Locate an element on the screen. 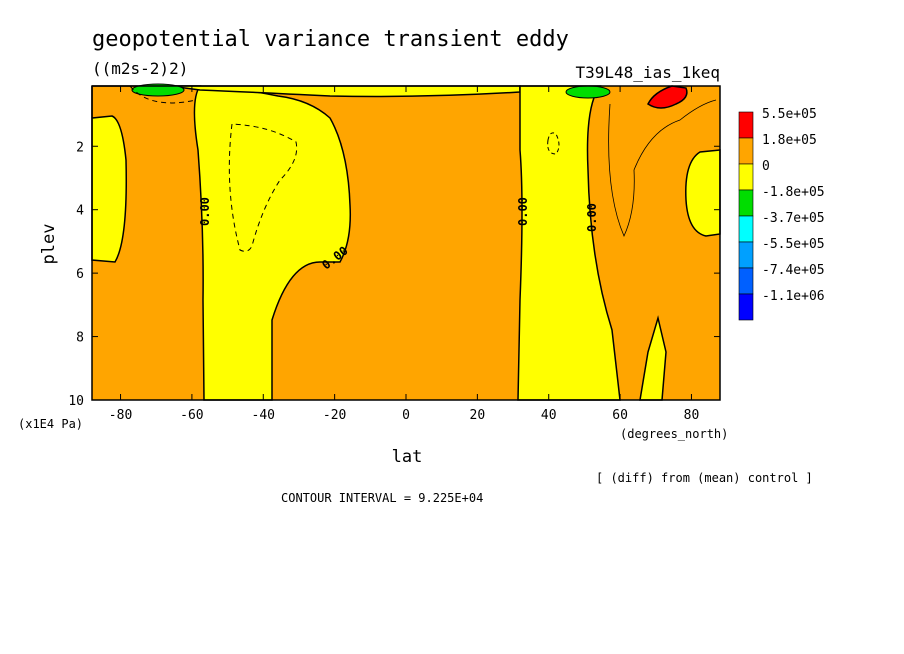  legend-label: -1.1e+06 is located at coordinates (793, 296).